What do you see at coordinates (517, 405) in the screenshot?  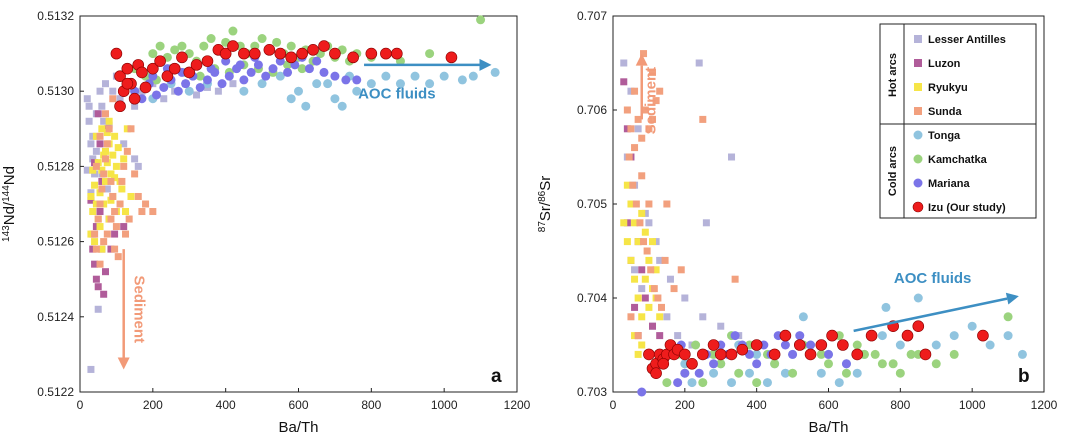 I see `x-tick-label: 1200` at bounding box center [517, 405].